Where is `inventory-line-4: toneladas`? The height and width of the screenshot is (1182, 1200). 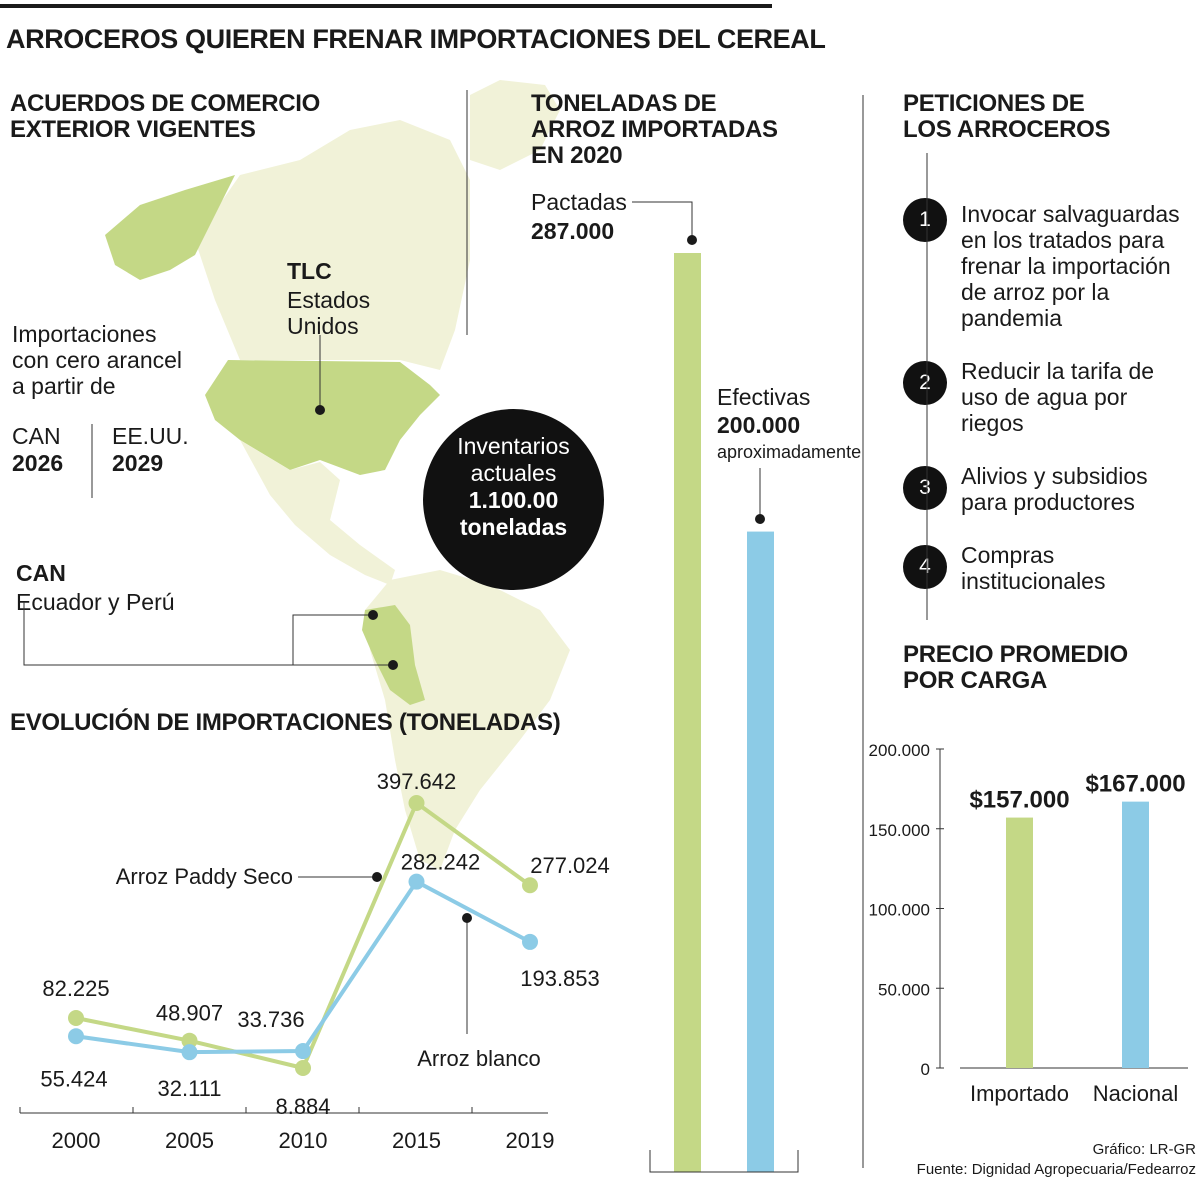 inventory-line-4: toneladas is located at coordinates (513, 527).